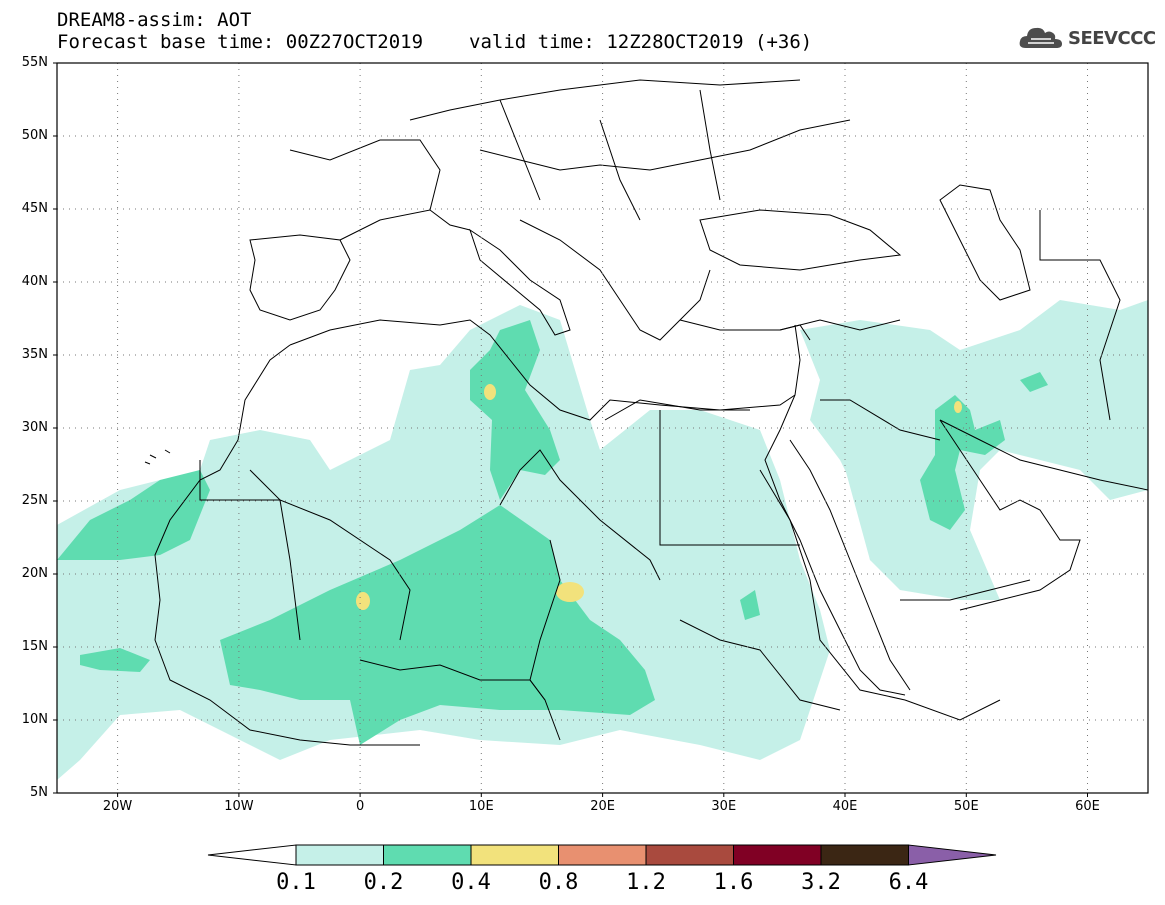 The height and width of the screenshot is (905, 1165). I want to click on border-europe-b, so click(610, 155).